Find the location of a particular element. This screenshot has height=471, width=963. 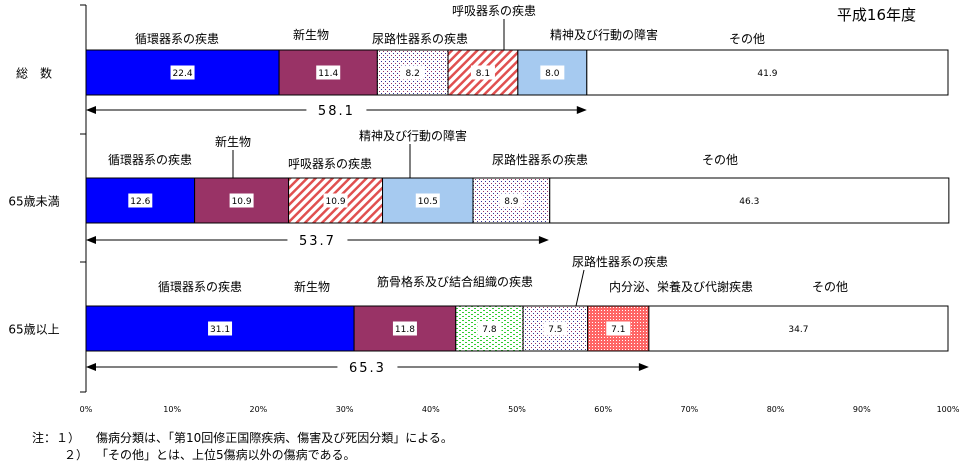

x-tick-label: 50% is located at coordinates (517, 409).